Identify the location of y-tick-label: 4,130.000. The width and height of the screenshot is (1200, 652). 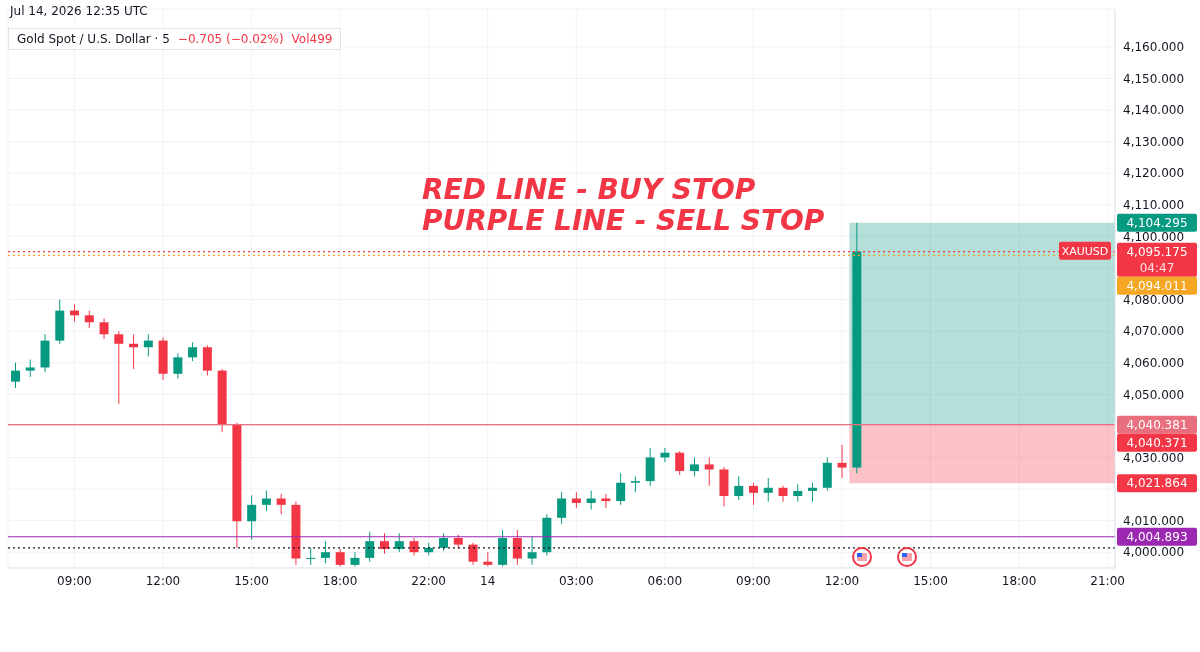
(1154, 141).